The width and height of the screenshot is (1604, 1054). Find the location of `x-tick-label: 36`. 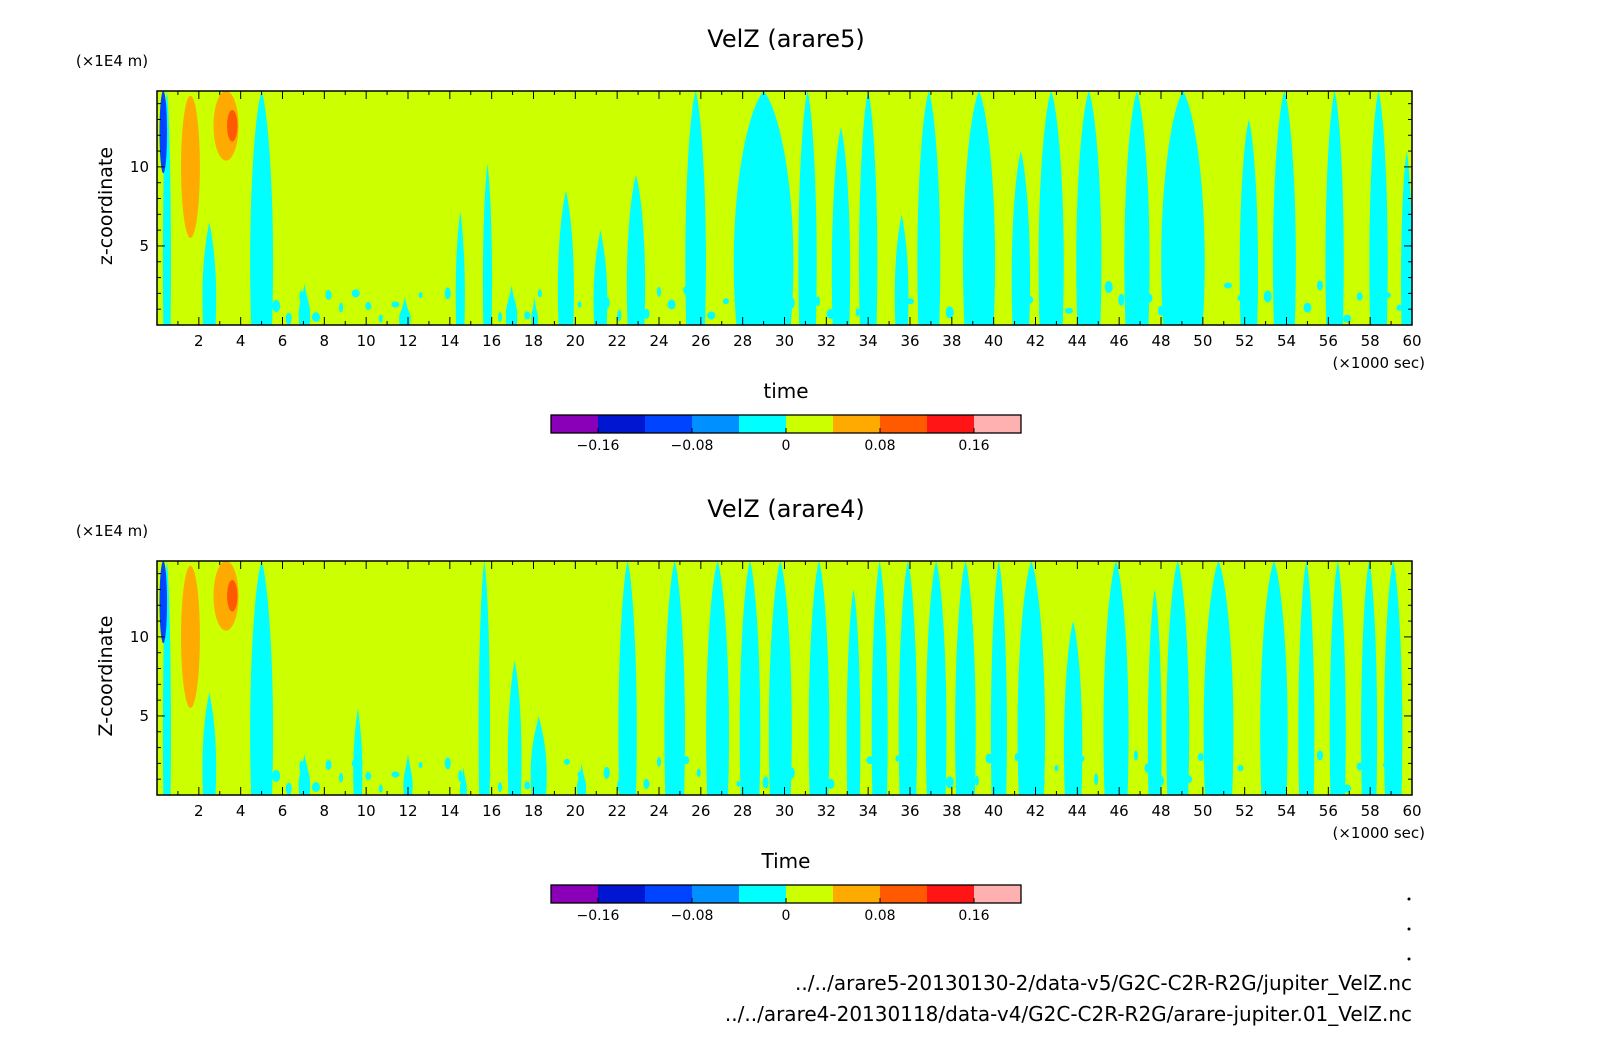

x-tick-label: 36 is located at coordinates (909, 811).